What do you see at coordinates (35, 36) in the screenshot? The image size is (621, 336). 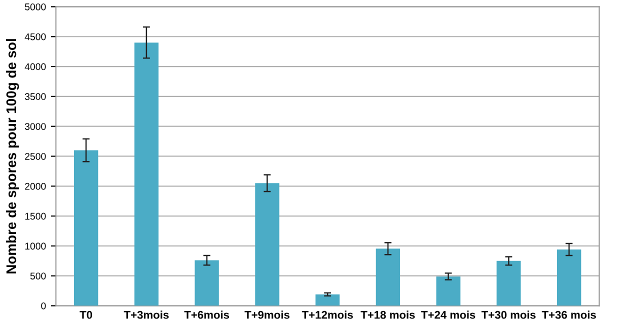 I see `y-tick-label: 4500` at bounding box center [35, 36].